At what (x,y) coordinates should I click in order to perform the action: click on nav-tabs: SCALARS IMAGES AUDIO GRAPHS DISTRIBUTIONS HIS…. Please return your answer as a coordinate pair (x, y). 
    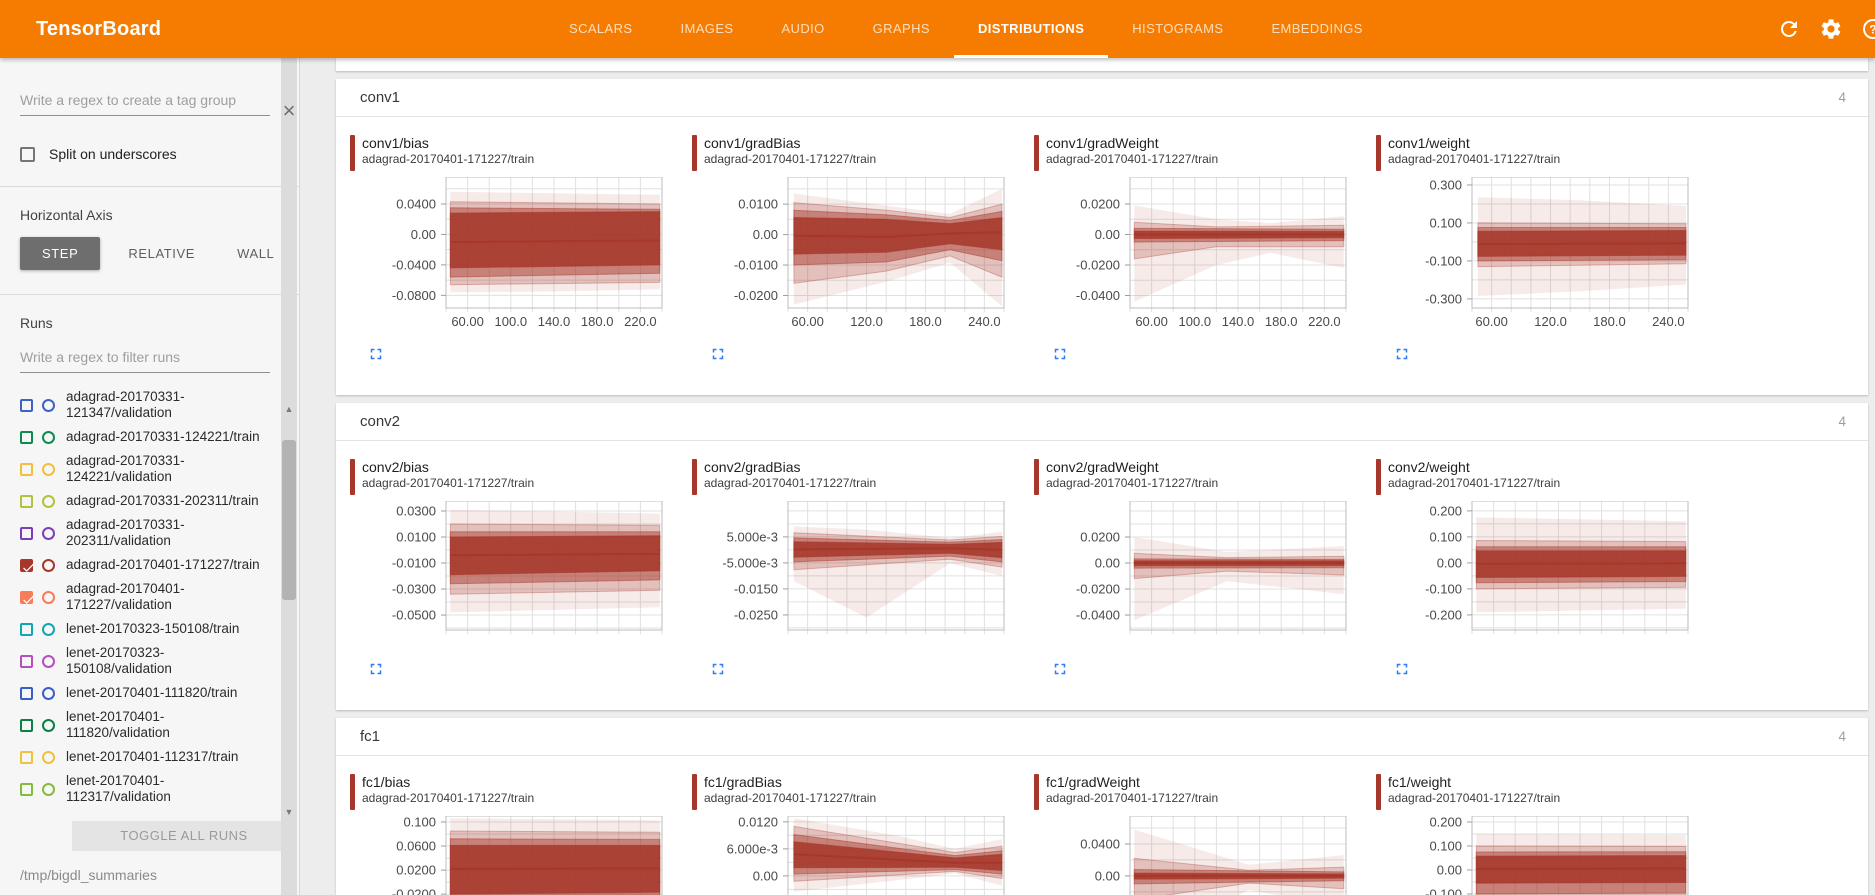
    Looking at the image, I should click on (966, 29).